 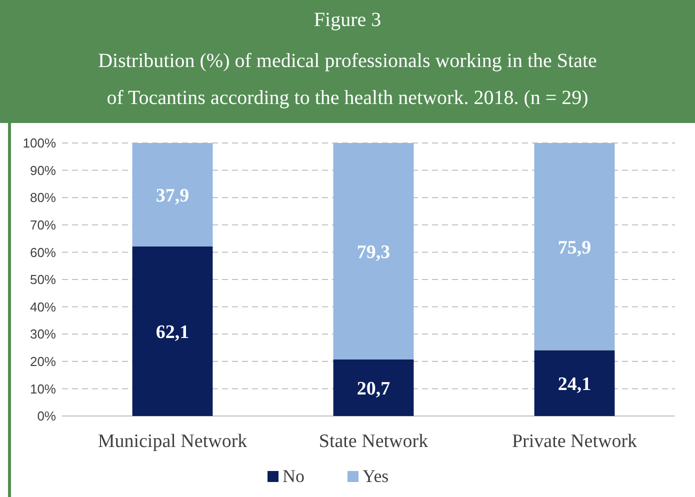 What do you see at coordinates (575, 441) in the screenshot?
I see `x-tick-label: Private Network` at bounding box center [575, 441].